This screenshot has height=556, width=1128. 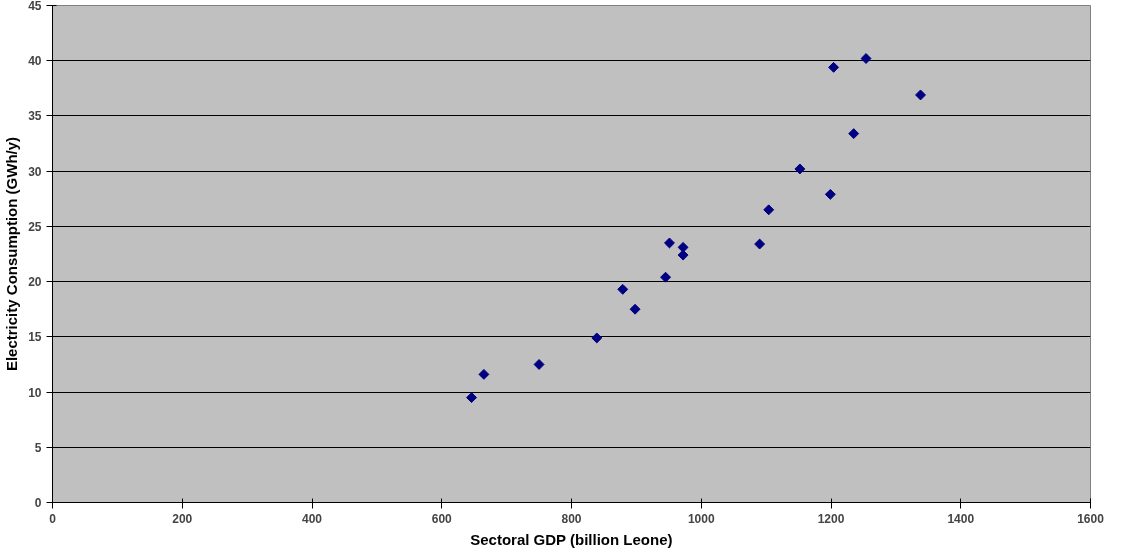 What do you see at coordinates (35, 171) in the screenshot?
I see `y-tick-label: 30` at bounding box center [35, 171].